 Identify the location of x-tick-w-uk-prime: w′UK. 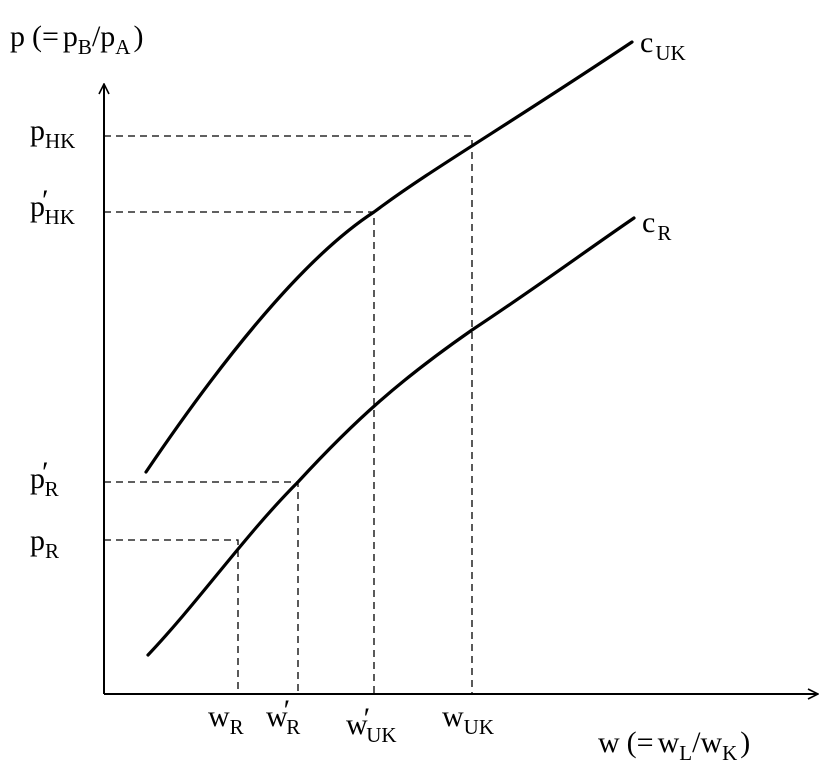
(371, 724).